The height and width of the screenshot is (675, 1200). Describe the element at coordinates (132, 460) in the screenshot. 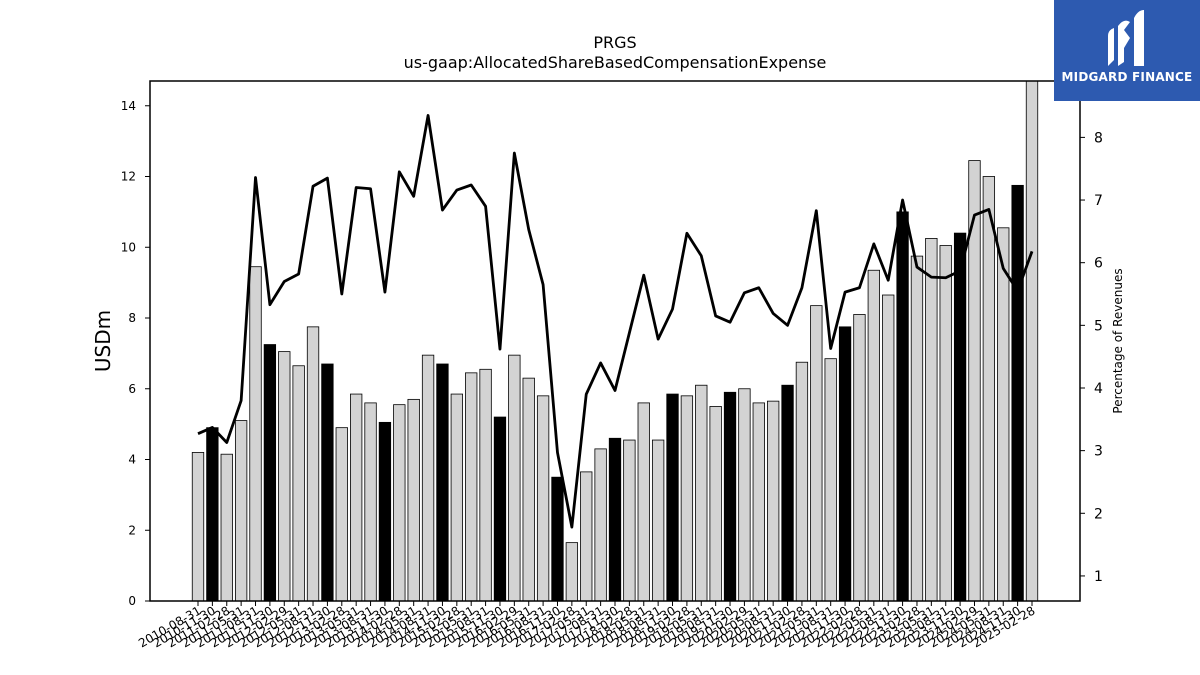

I see `y-left-tick-label: 4` at that location.